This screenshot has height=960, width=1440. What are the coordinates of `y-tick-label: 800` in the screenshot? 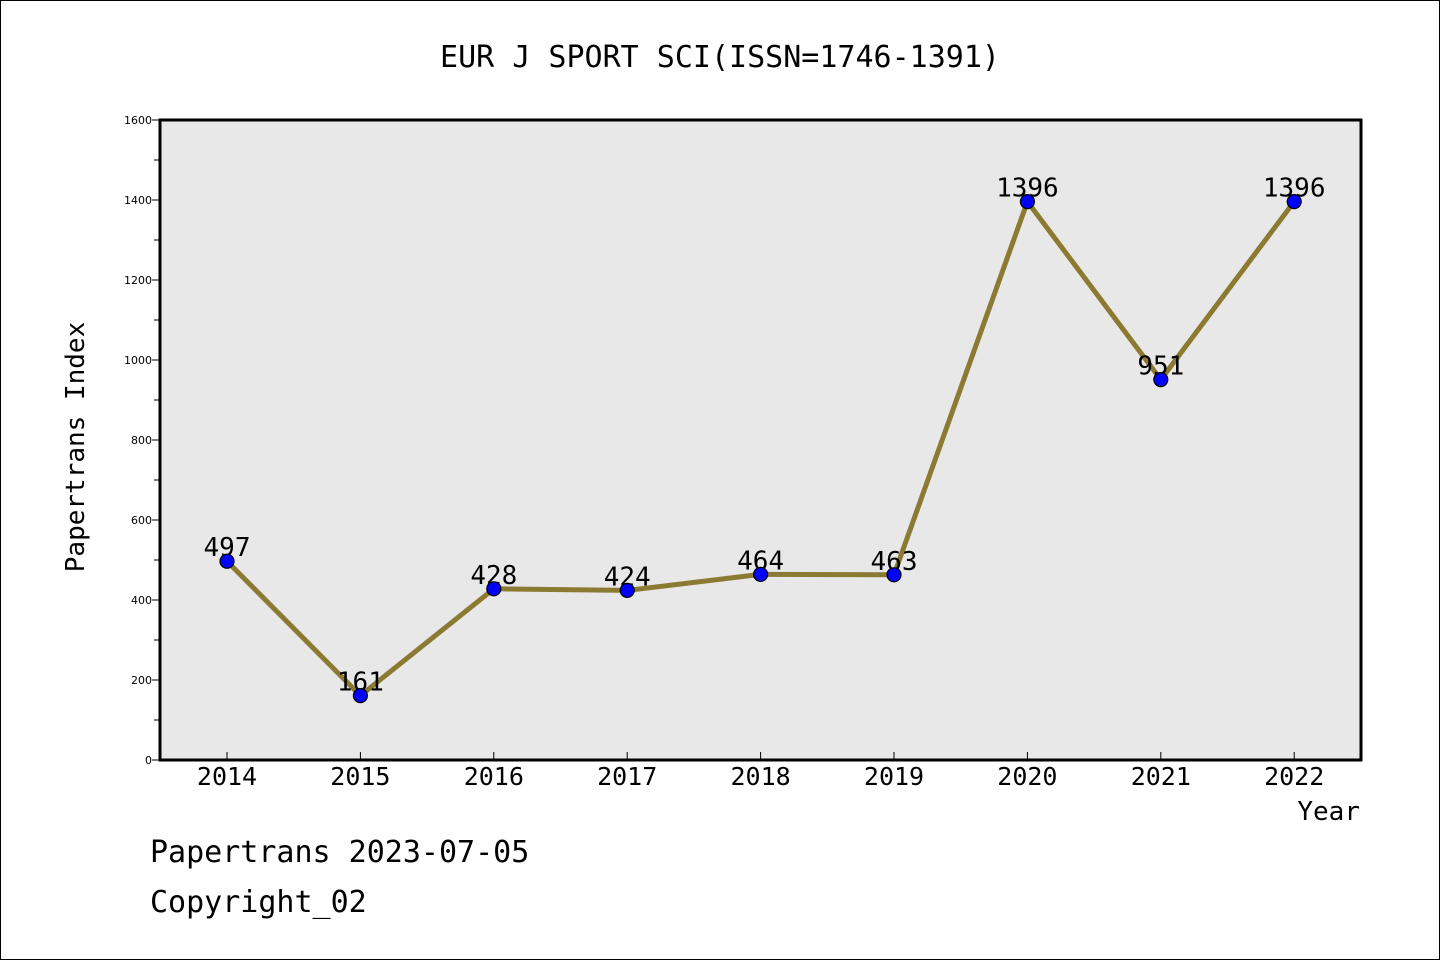 It's located at (141, 440).